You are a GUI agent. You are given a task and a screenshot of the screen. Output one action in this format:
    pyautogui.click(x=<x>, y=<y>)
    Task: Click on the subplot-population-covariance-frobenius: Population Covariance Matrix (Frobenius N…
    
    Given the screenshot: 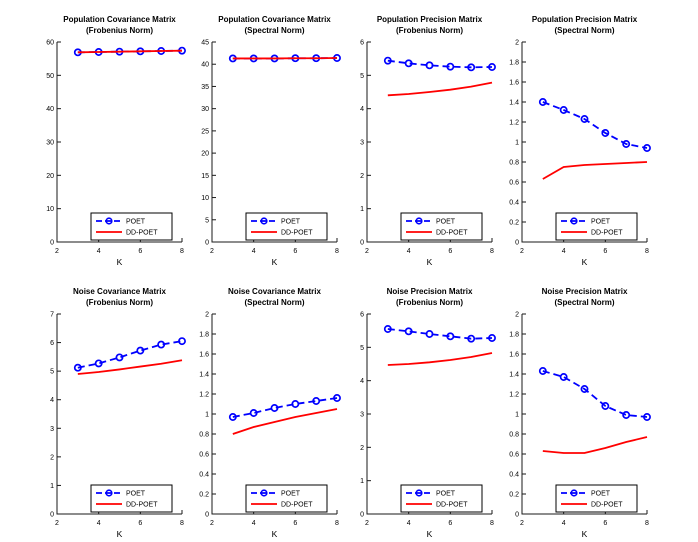 What is the action you would take?
    pyautogui.click(x=116, y=141)
    